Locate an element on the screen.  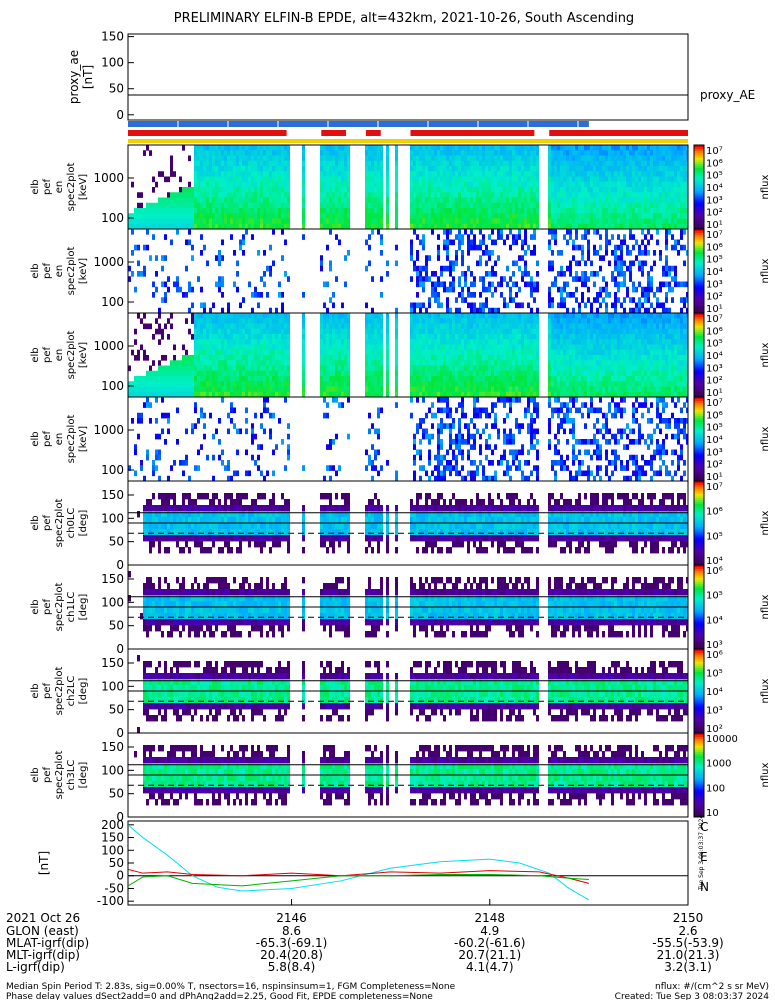
panel-image is located at coordinates (408, 271).